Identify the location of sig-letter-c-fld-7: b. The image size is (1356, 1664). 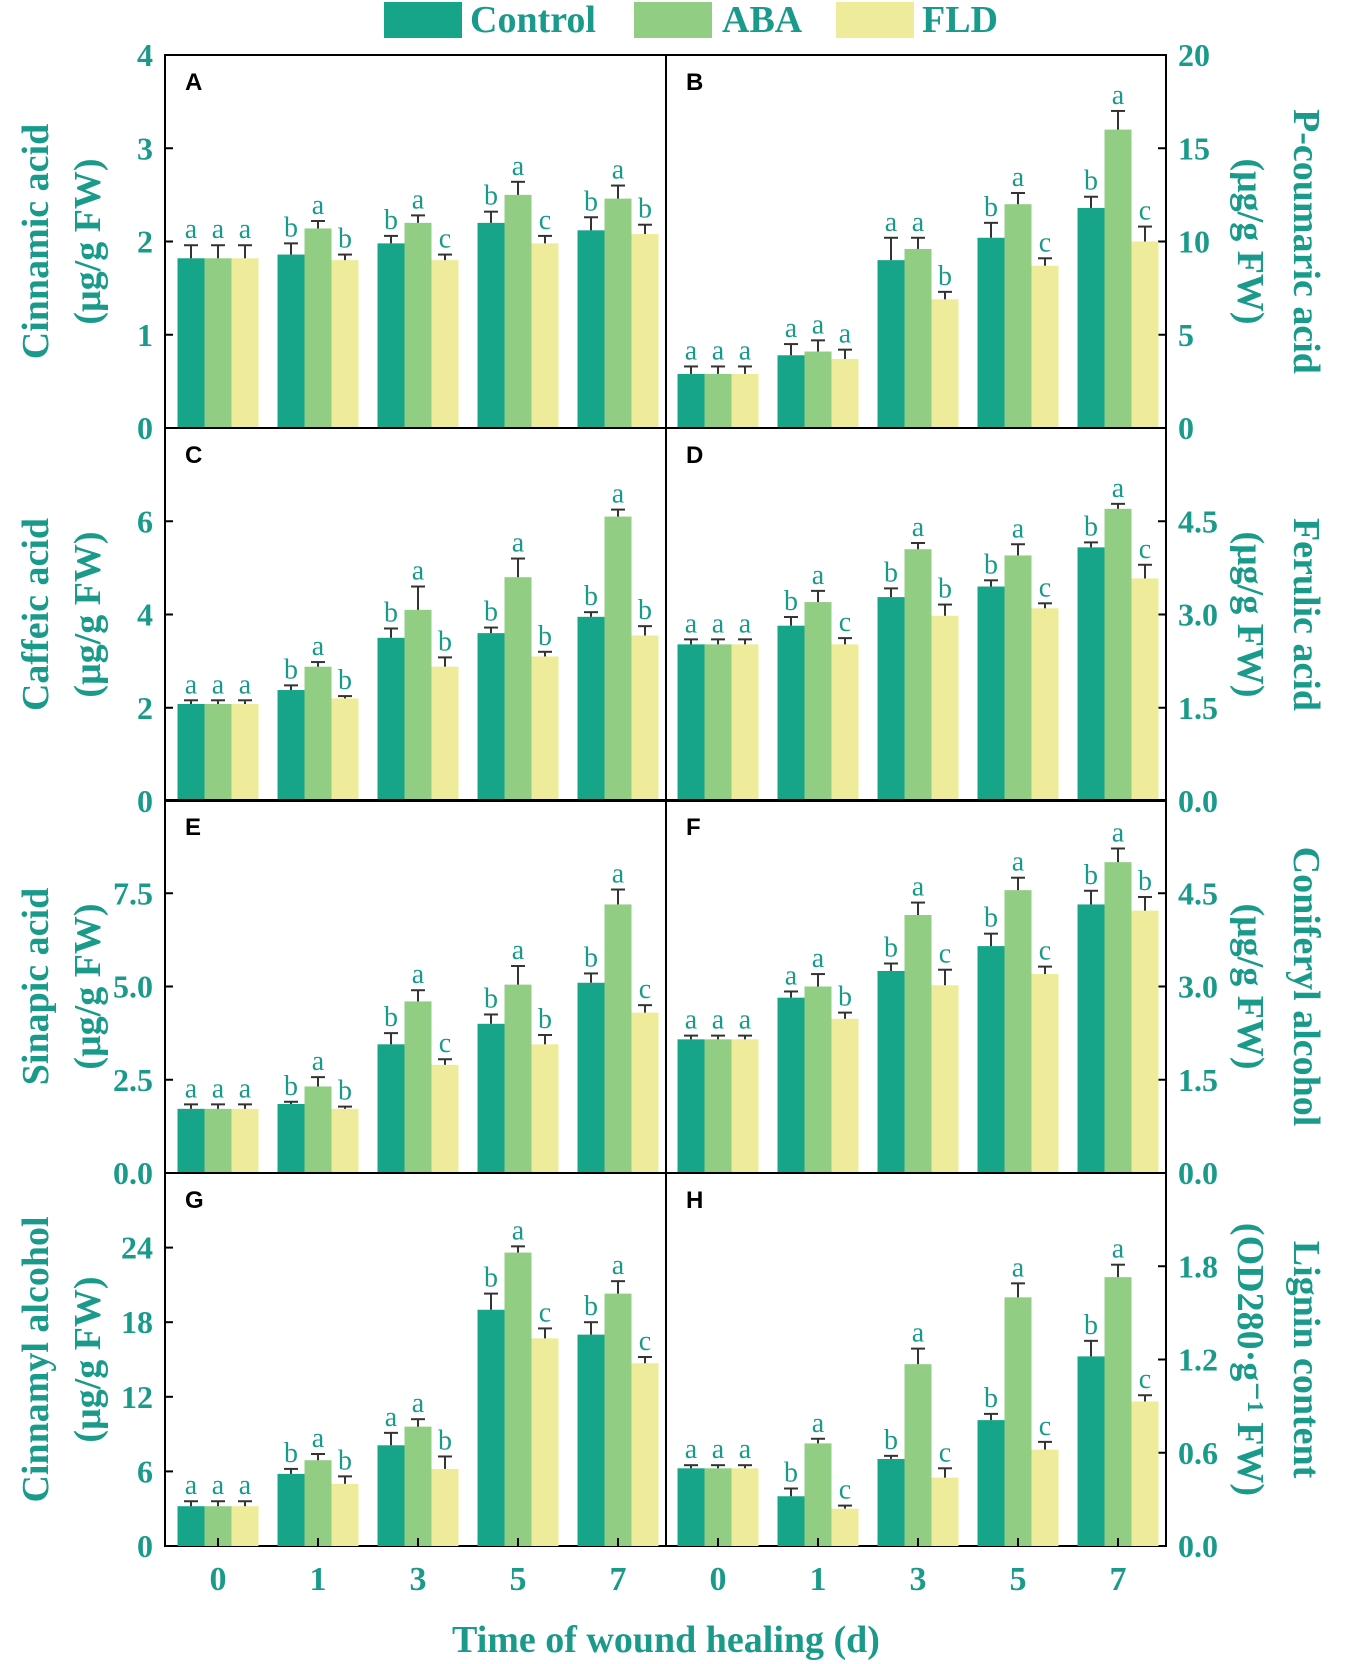
(645, 610).